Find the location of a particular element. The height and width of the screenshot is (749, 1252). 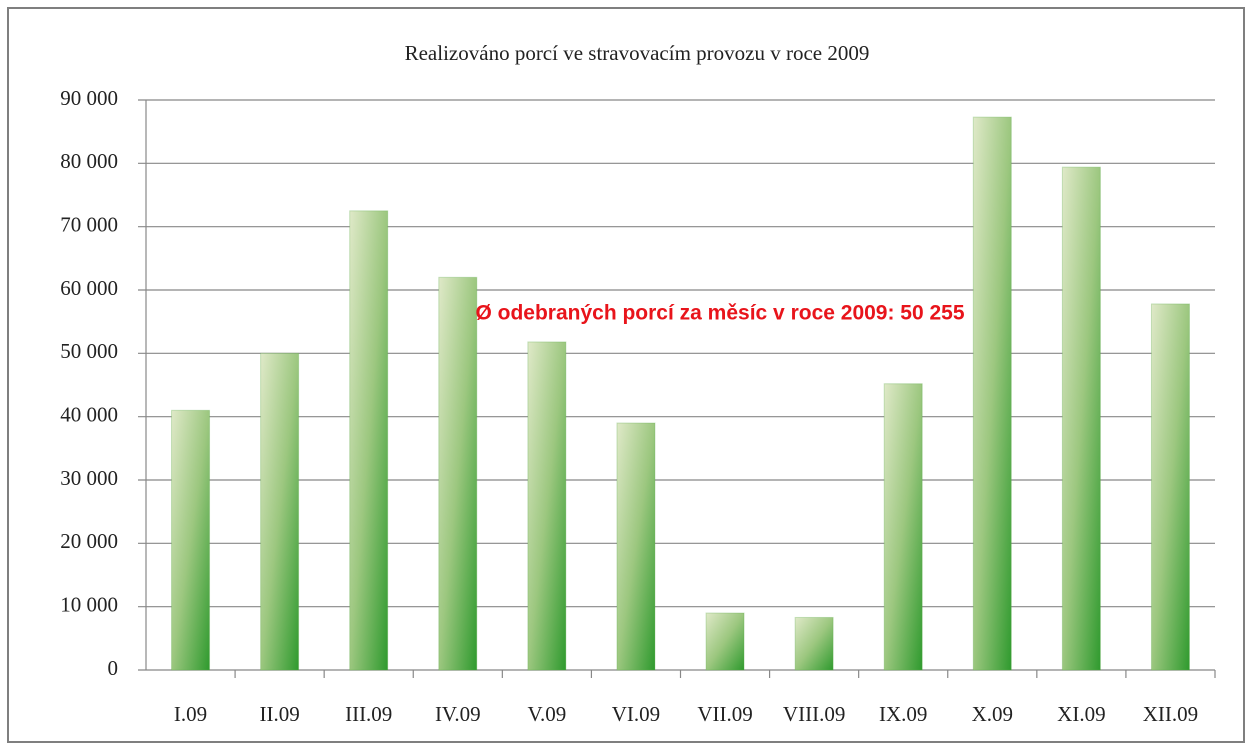

y-tick-label: 50 000 is located at coordinates (89, 351).